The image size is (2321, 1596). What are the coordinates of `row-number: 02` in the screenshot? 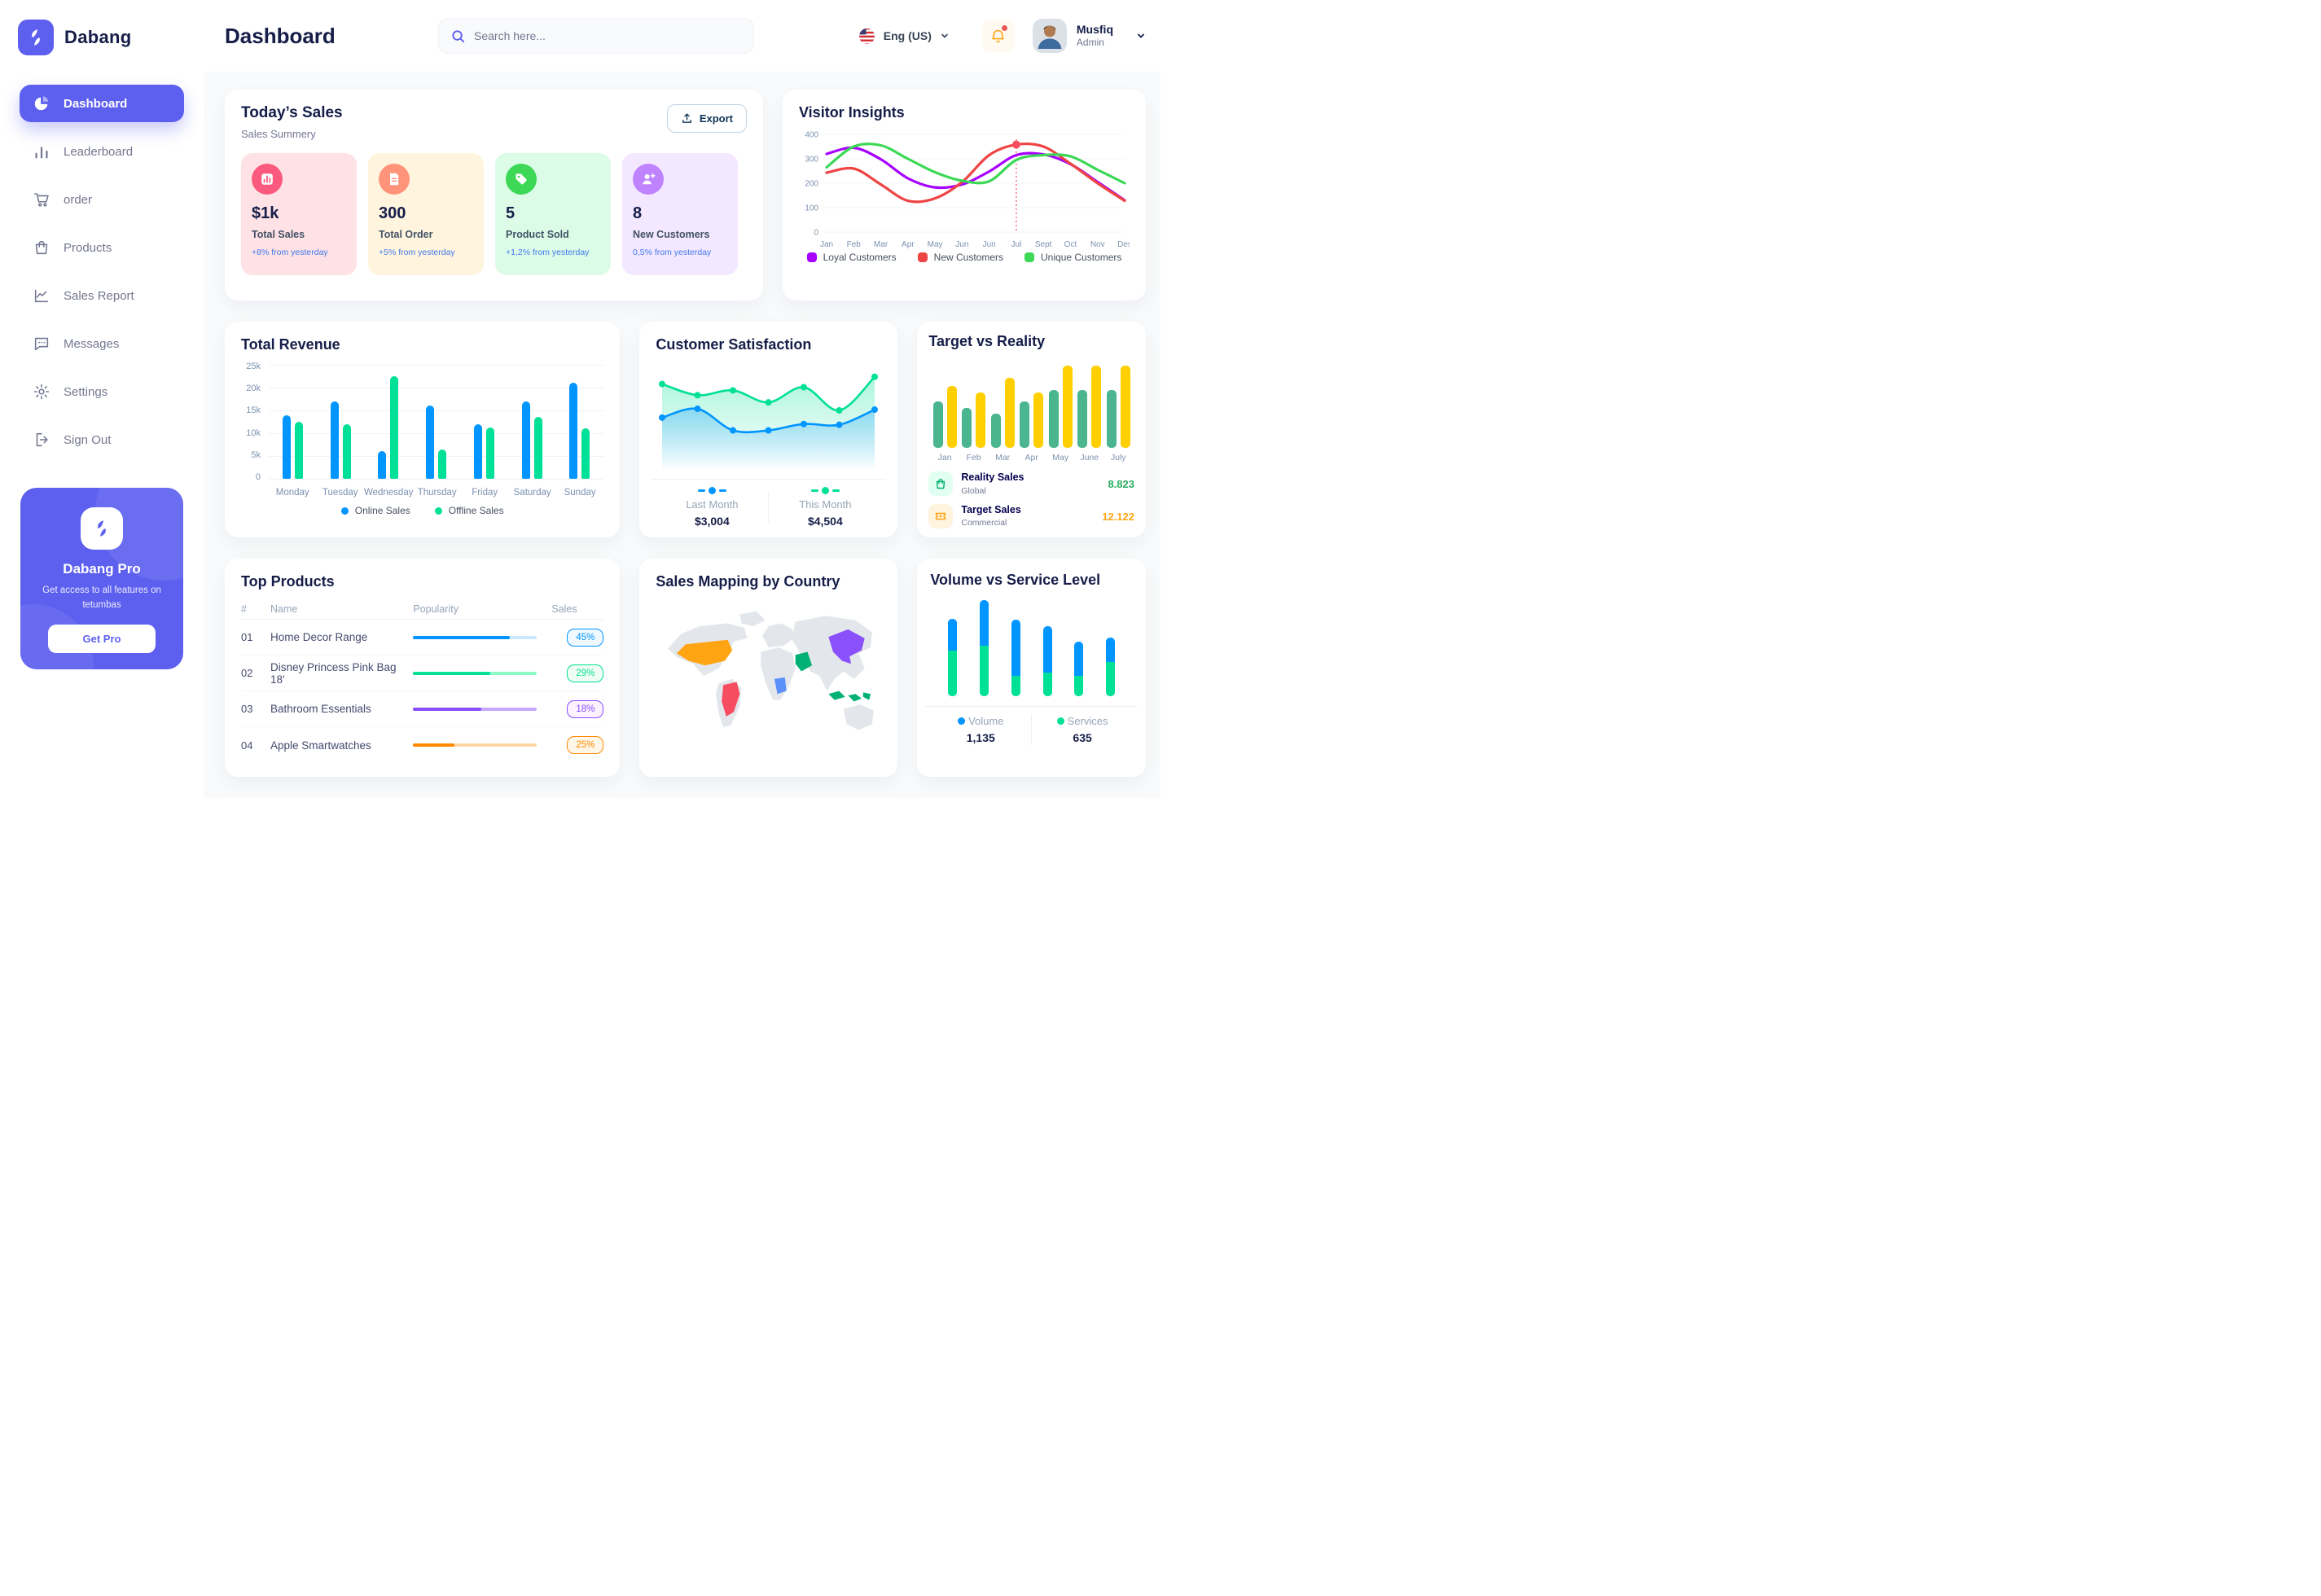 It's located at (247, 673).